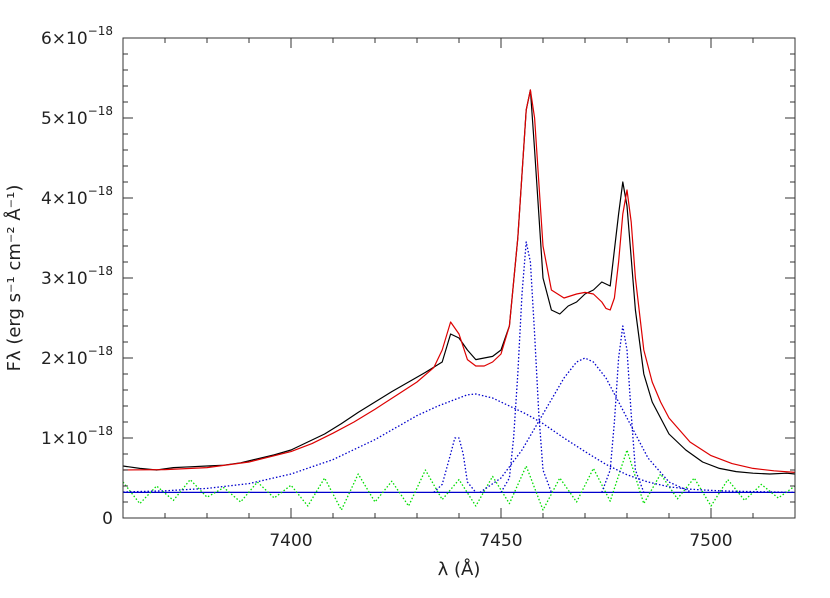  I want to click on y-tick-label: 4×10⁻¹⁸, so click(77, 196).